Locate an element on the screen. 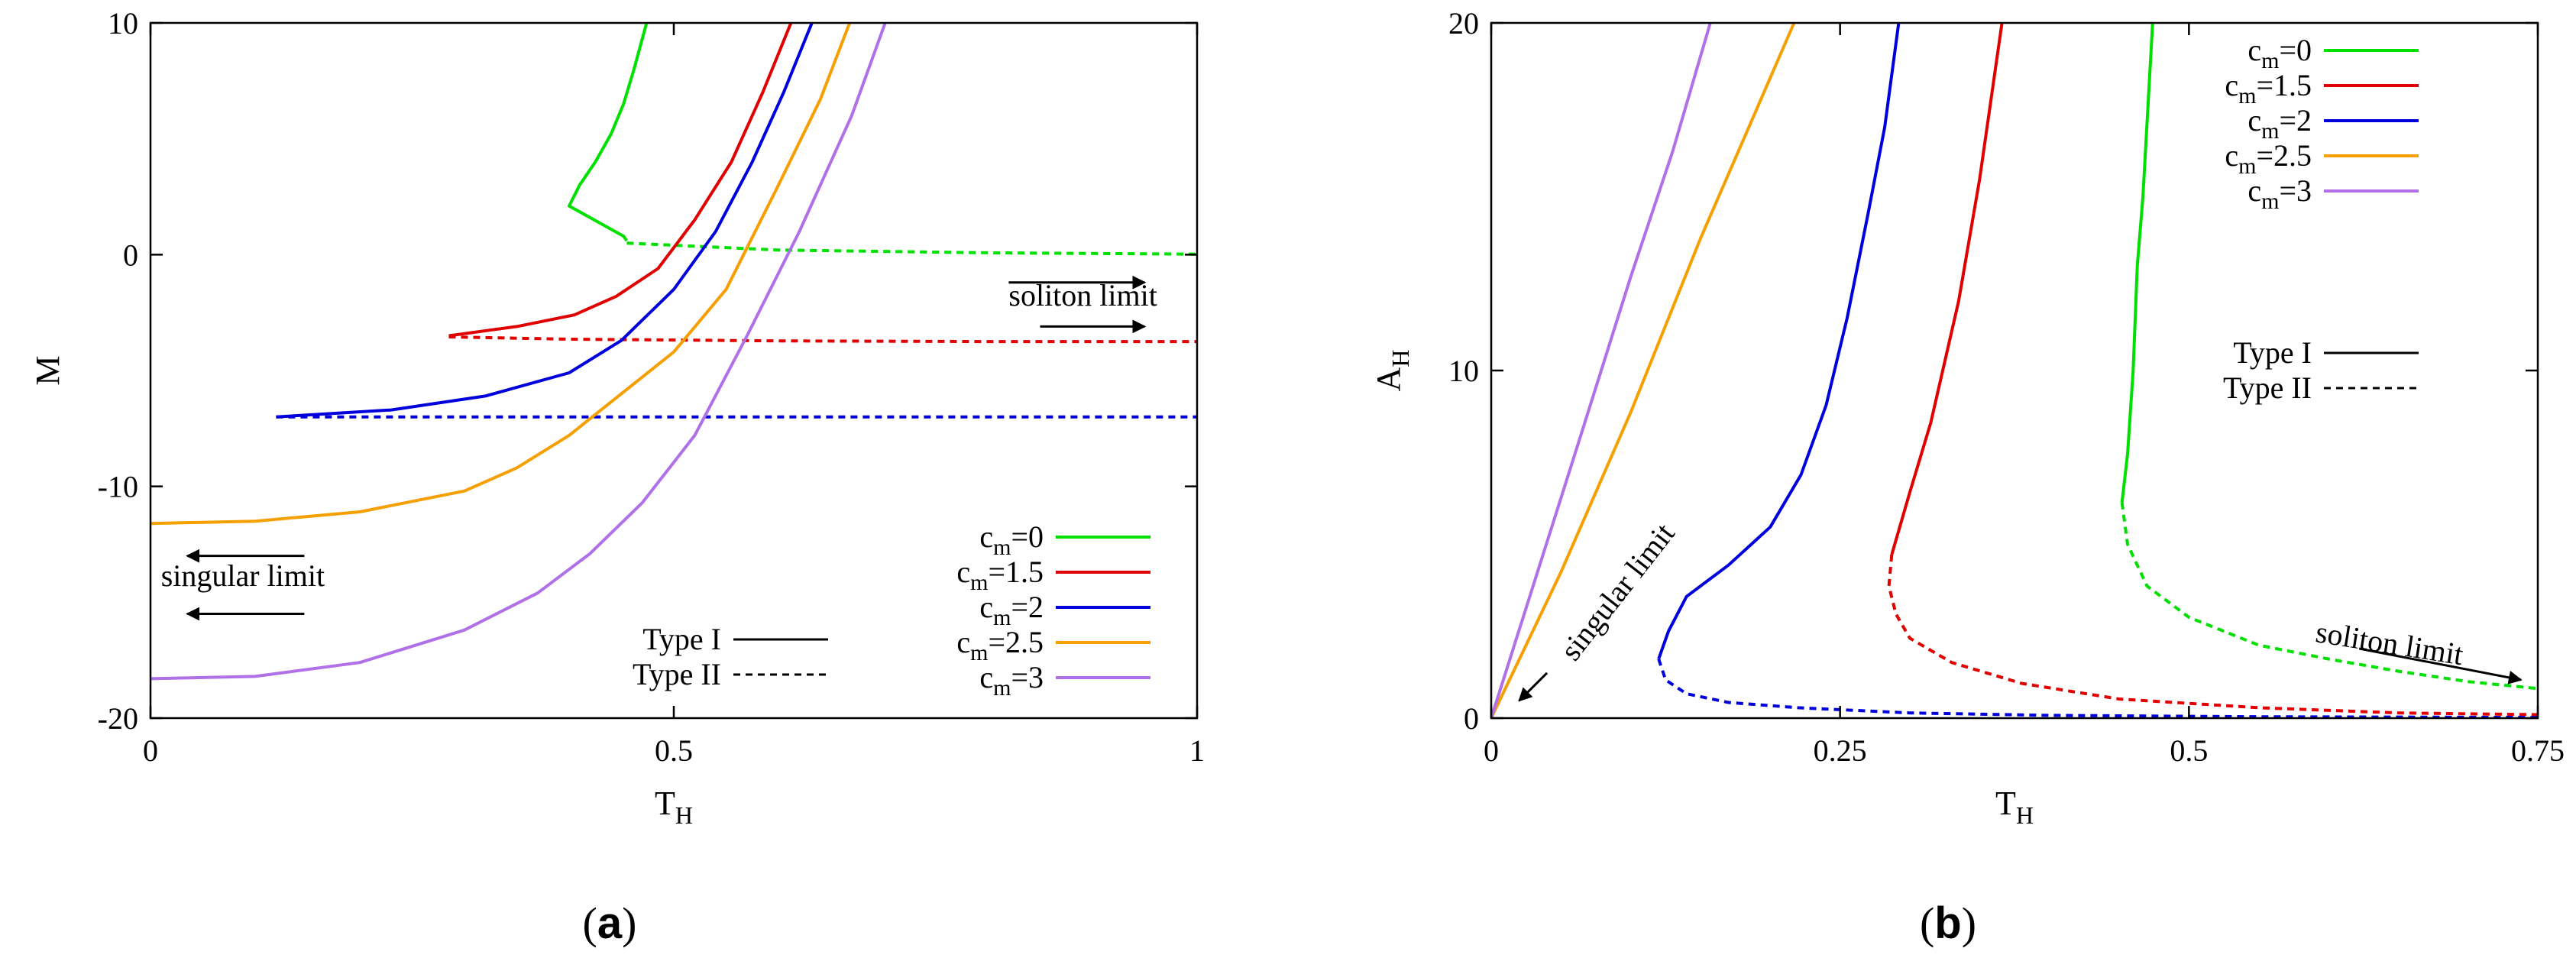  panel-b-legend-label: cm=0 is located at coordinates (2280, 53).